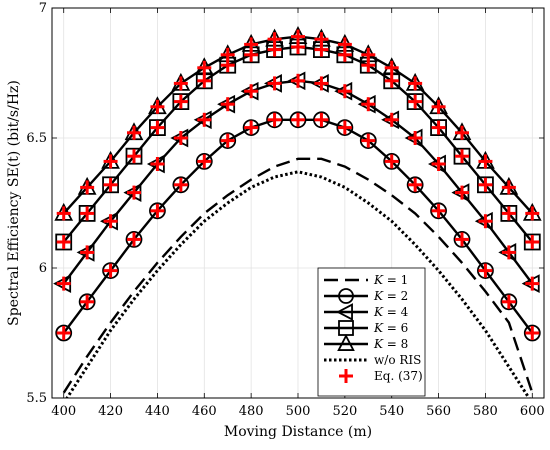 This screenshot has width=550, height=450. Describe the element at coordinates (204, 411) in the screenshot. I see `x-tick-label: 460` at that location.